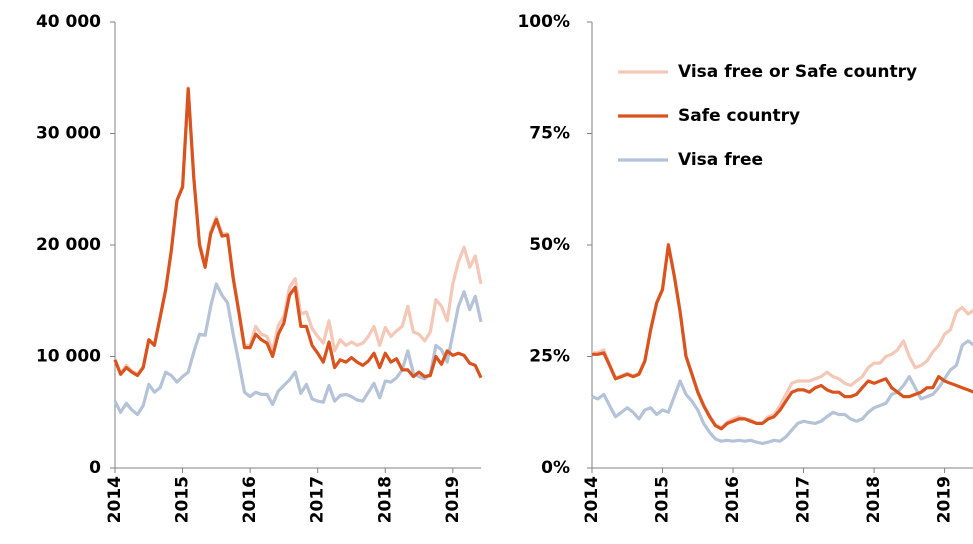 The image size is (973, 544). What do you see at coordinates (797, 72) in the screenshot?
I see `legend-label: Visa free or Safe country` at bounding box center [797, 72].